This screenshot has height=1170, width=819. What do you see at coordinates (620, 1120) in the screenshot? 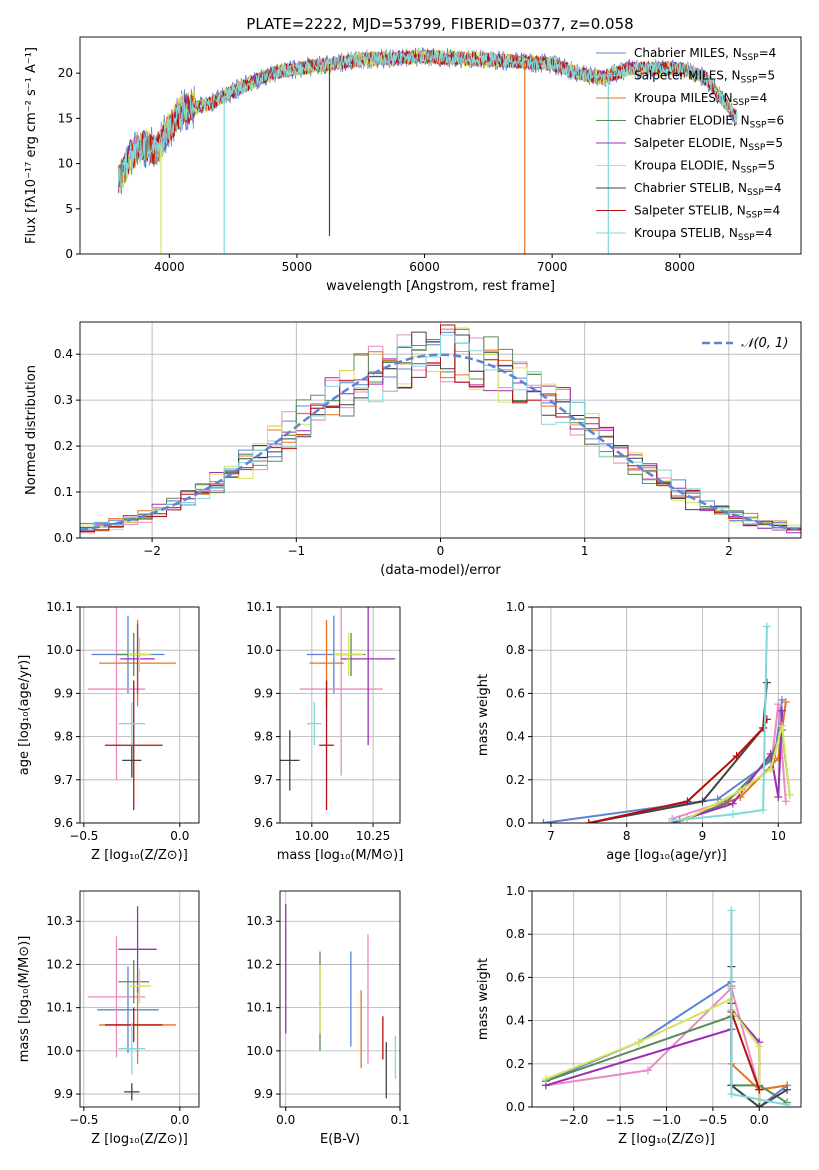
I see `x-tick-label: −1.5` at bounding box center [620, 1120].